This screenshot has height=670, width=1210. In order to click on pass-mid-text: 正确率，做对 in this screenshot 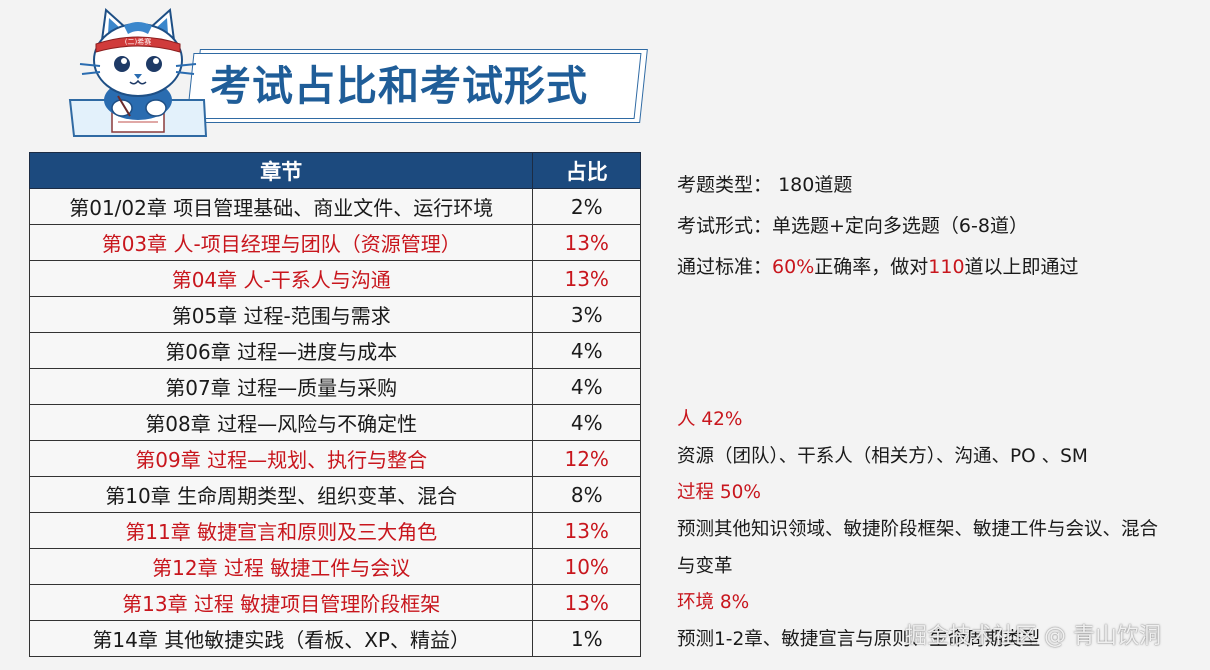, I will do `click(871, 267)`.